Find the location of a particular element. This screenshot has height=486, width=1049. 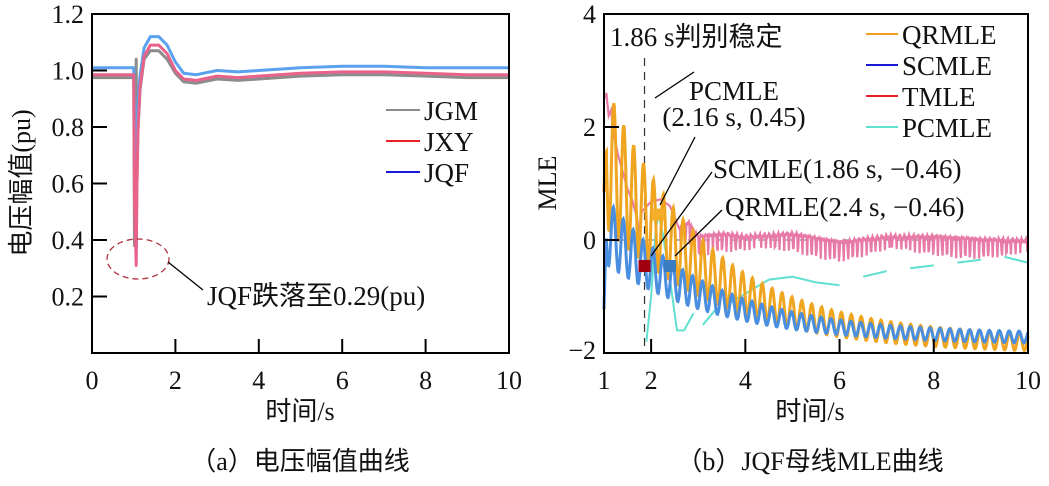

panel-b-markers is located at coordinates (657, 240).